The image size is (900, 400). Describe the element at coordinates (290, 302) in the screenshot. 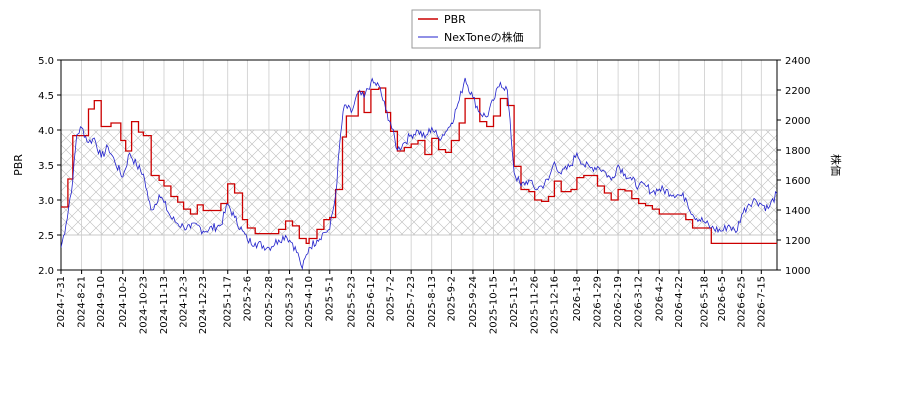

I see `x-tick-label: 2025-3-21` at that location.